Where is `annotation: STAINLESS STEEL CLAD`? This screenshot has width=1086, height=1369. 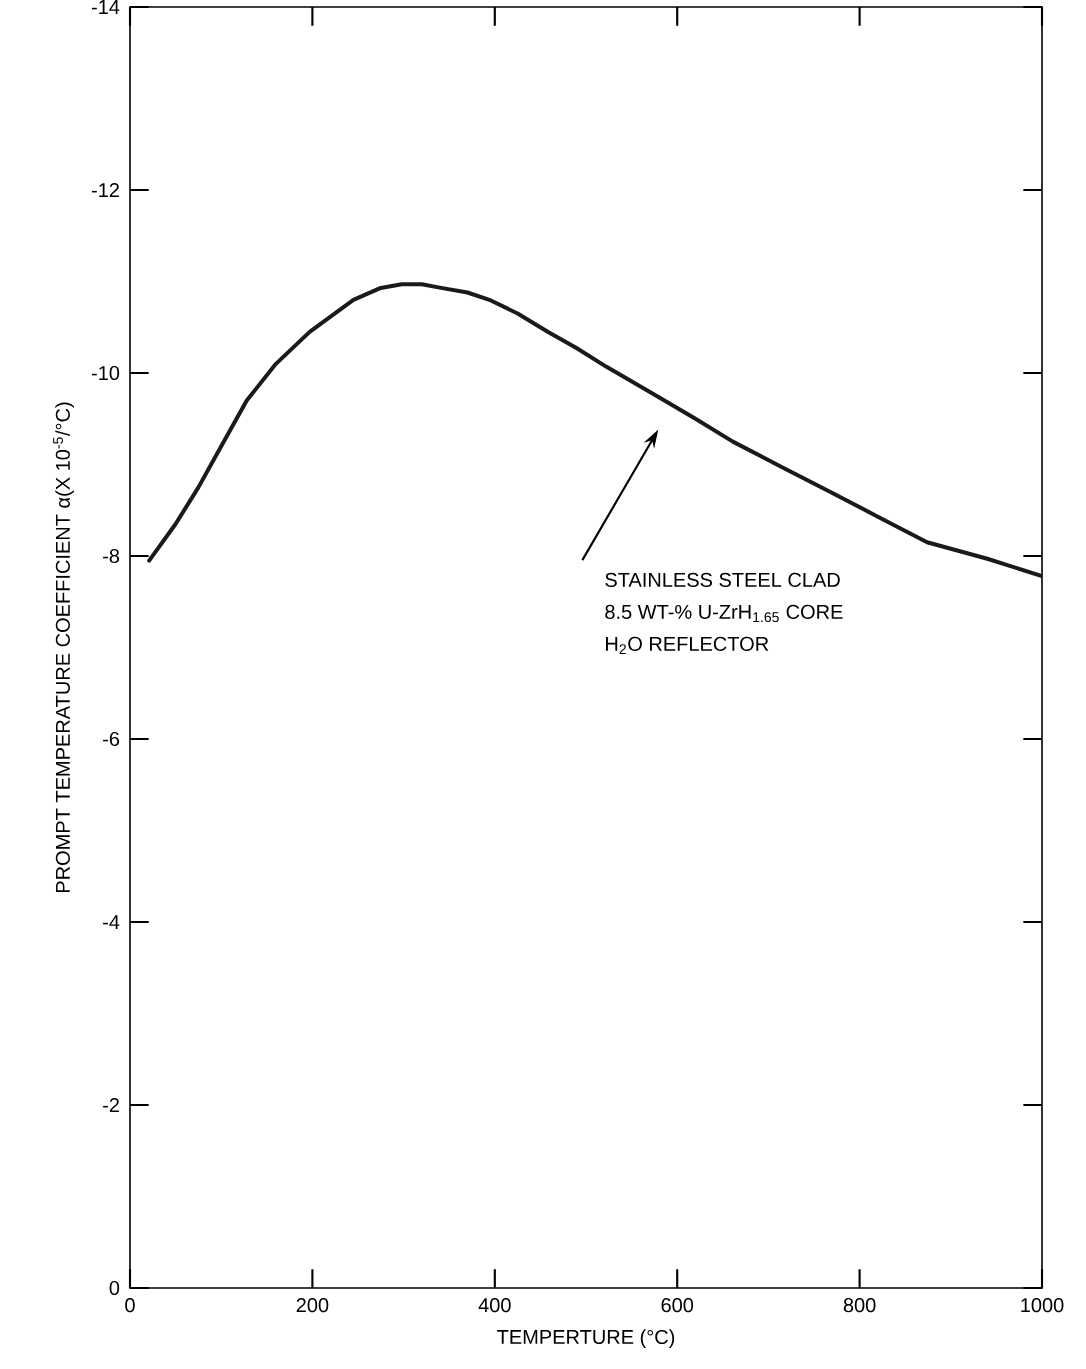
annotation: STAINLESS STEEL CLAD is located at coordinates (722, 579).